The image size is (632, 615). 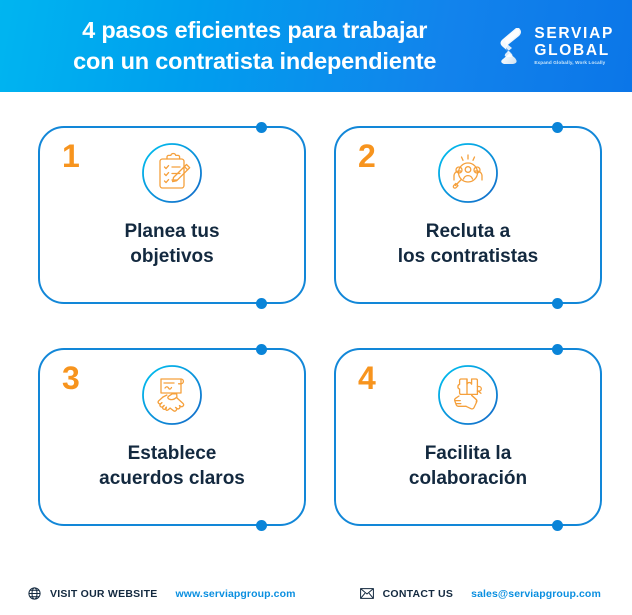 I want to click on step-label: Planea tus objetivos, so click(x=172, y=244).